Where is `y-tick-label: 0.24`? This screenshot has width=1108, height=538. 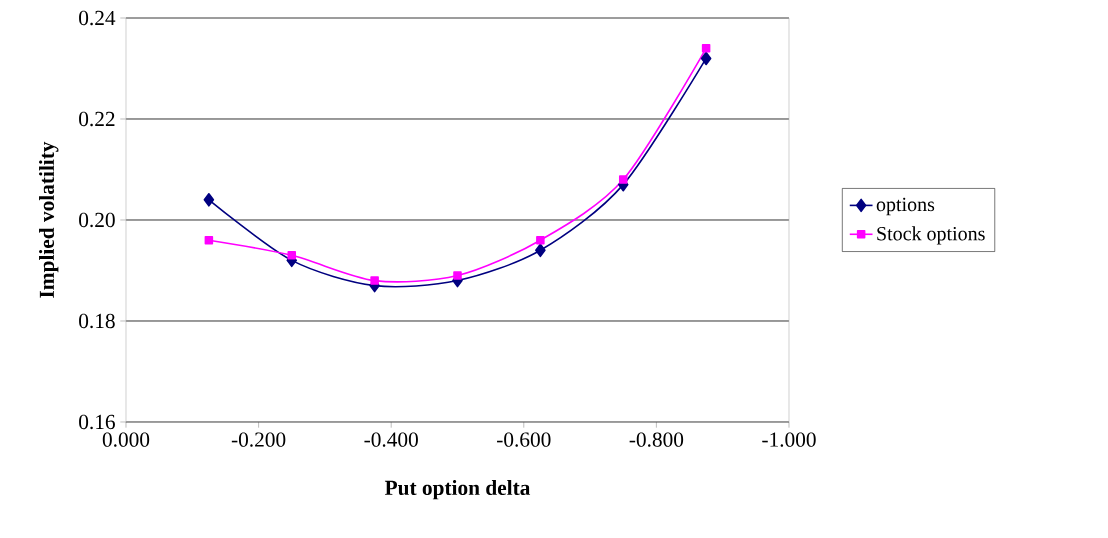 y-tick-label: 0.24 is located at coordinates (97, 18).